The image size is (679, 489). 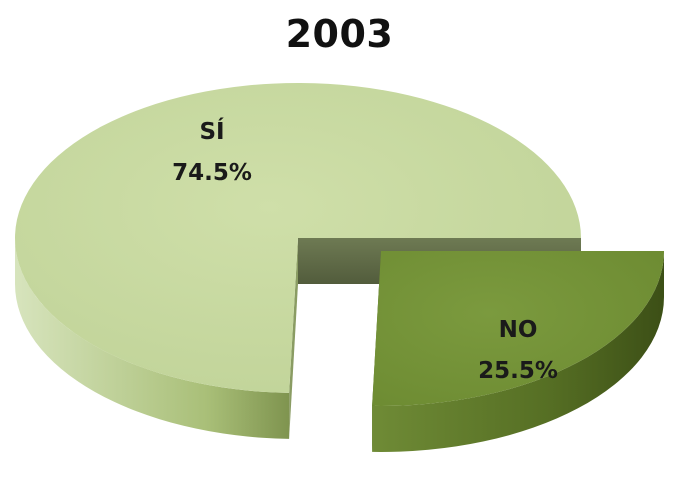 What do you see at coordinates (518, 371) in the screenshot?
I see `no-slice-value-label: 25.5%` at bounding box center [518, 371].